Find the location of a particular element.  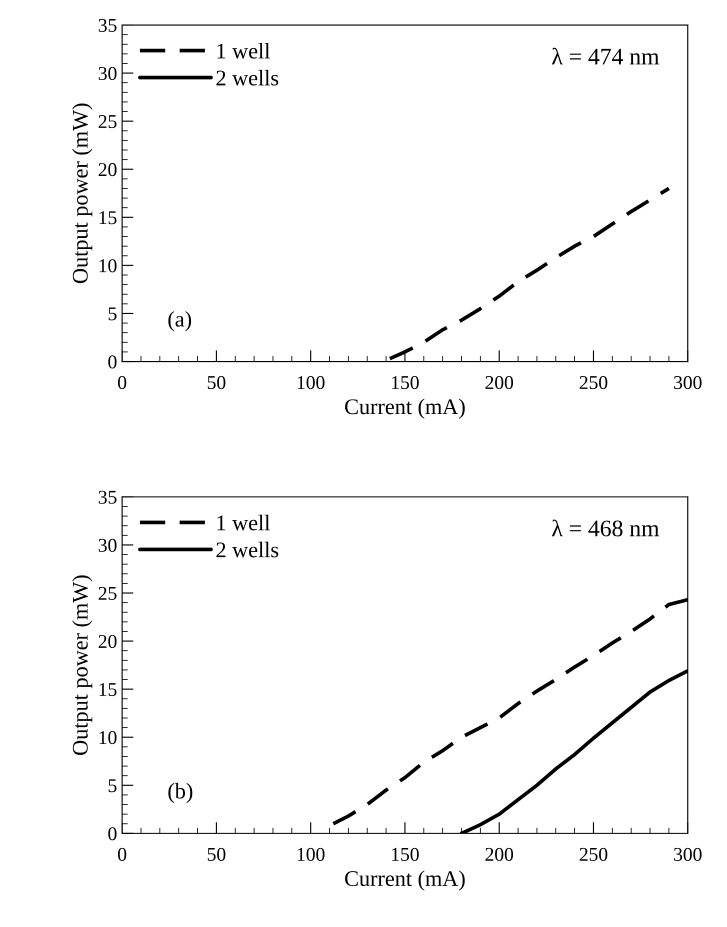

annotation: λ = 468 nm is located at coordinates (606, 528).